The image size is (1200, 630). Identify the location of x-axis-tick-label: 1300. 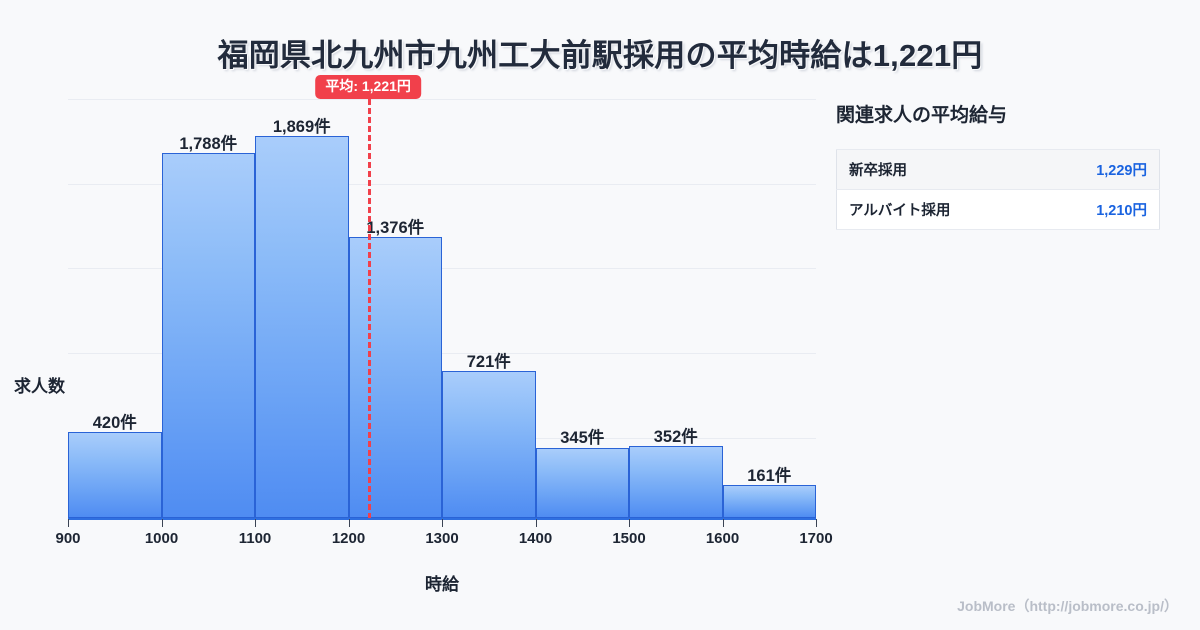
(442, 538).